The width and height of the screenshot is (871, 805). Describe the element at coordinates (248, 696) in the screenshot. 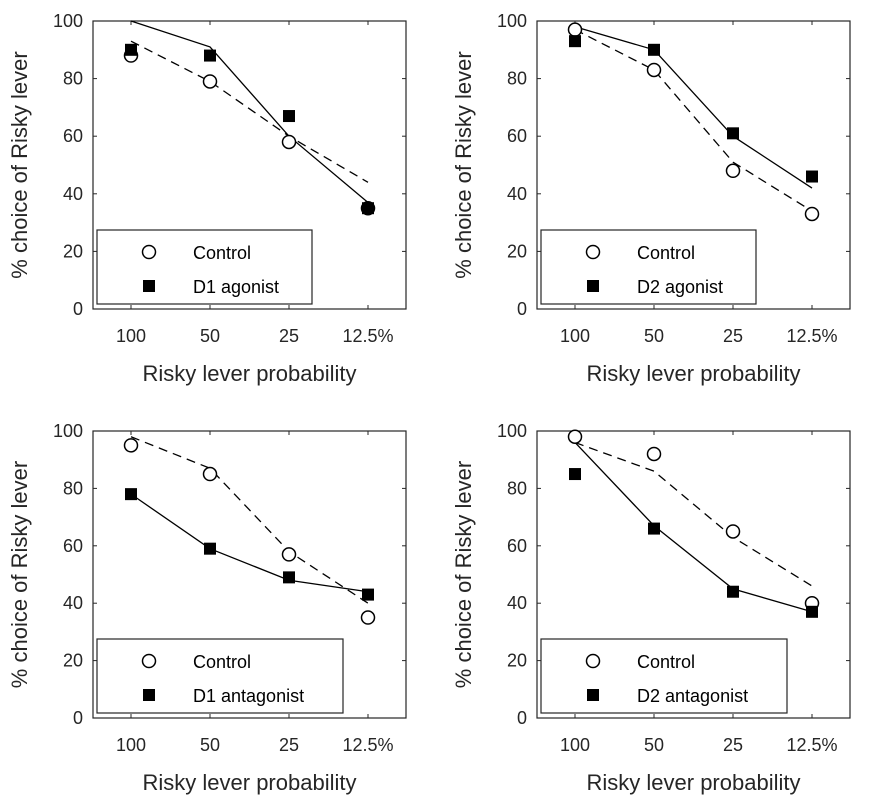

I see `legend-entry-label: D1 antagonist` at that location.